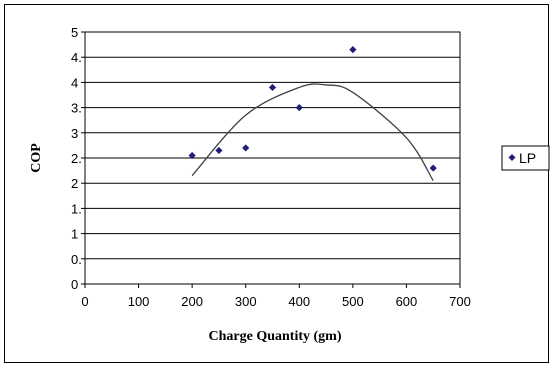 This screenshot has width=555, height=369. I want to click on x-tick-label: 300, so click(246, 301).